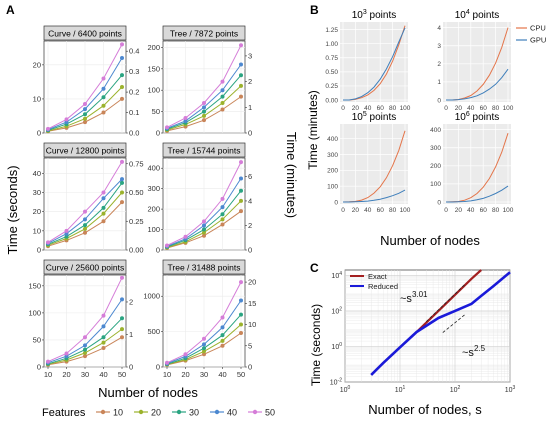  What do you see at coordinates (336, 346) in the screenshot?
I see `c-ytick-label: 10⁰` at bounding box center [336, 346].